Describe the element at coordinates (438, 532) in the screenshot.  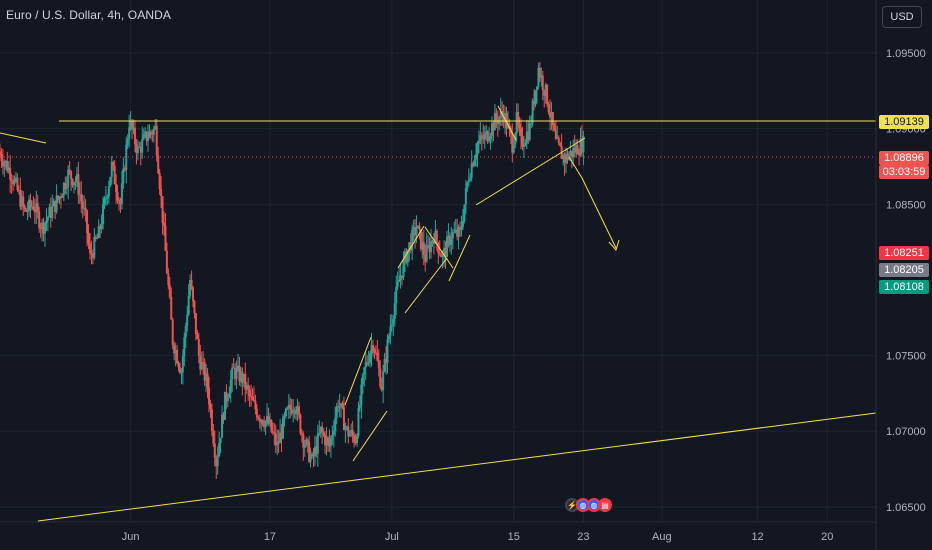
I see `x-axis: Jun 17 Jul 15 23 Aug 12 20` at that location.